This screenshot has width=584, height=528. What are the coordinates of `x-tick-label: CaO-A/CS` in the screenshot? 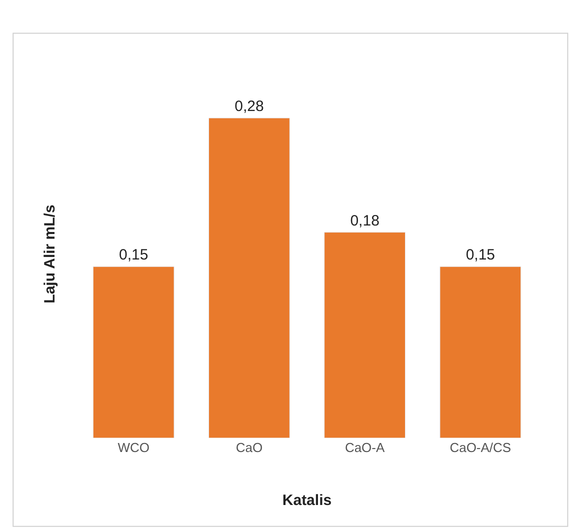 It's located at (481, 447).